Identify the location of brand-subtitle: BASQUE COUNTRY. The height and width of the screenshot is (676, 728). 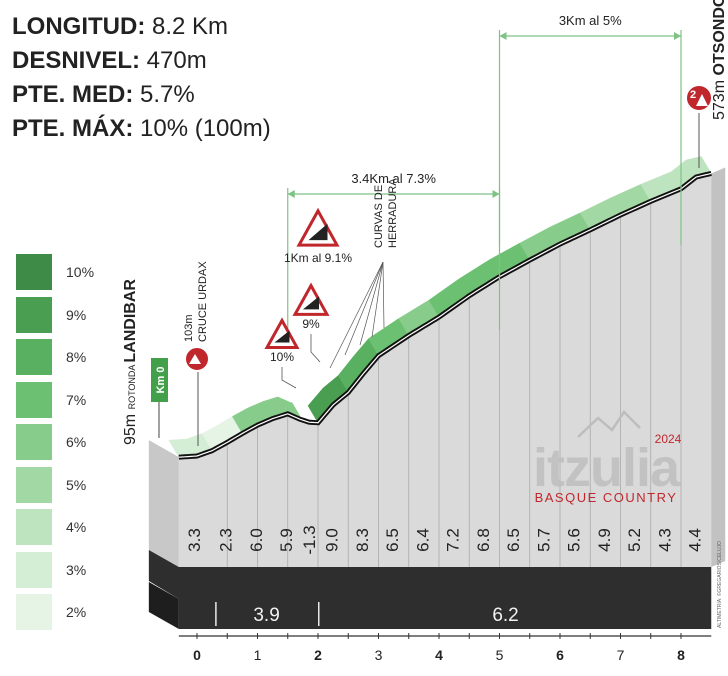
(606, 497).